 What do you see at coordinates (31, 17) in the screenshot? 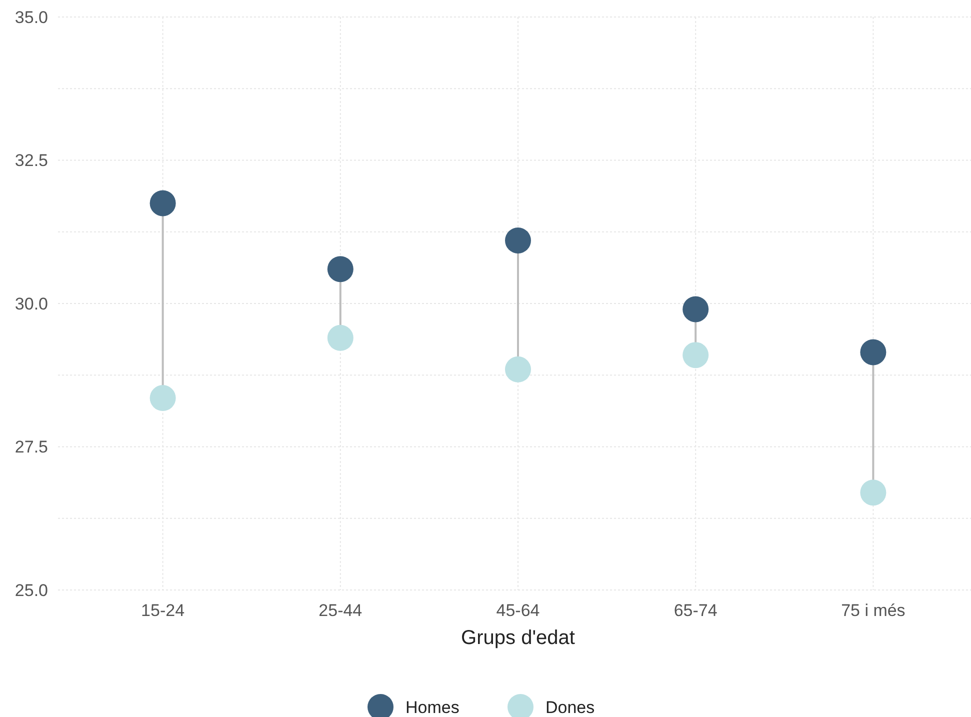
I see `y-tick-label: 35.0` at bounding box center [31, 17].